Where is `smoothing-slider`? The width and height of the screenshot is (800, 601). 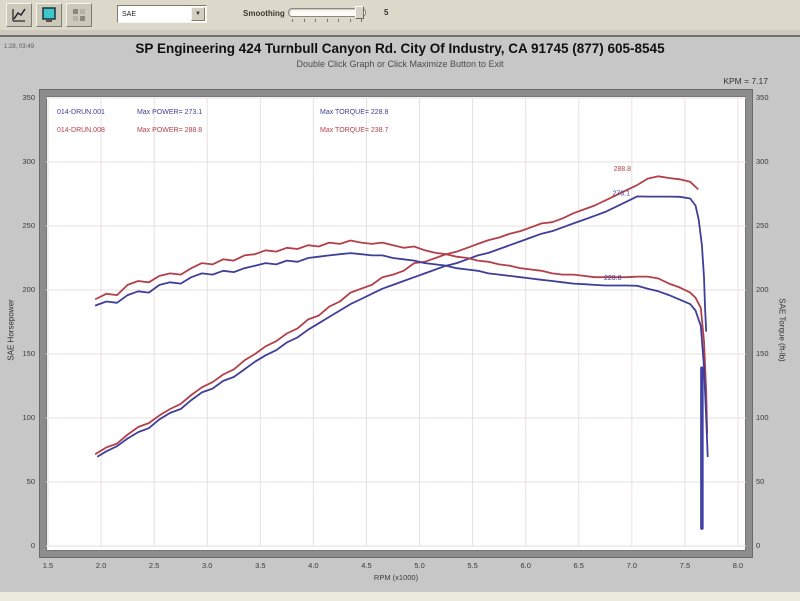 smoothing-slider is located at coordinates (330, 14).